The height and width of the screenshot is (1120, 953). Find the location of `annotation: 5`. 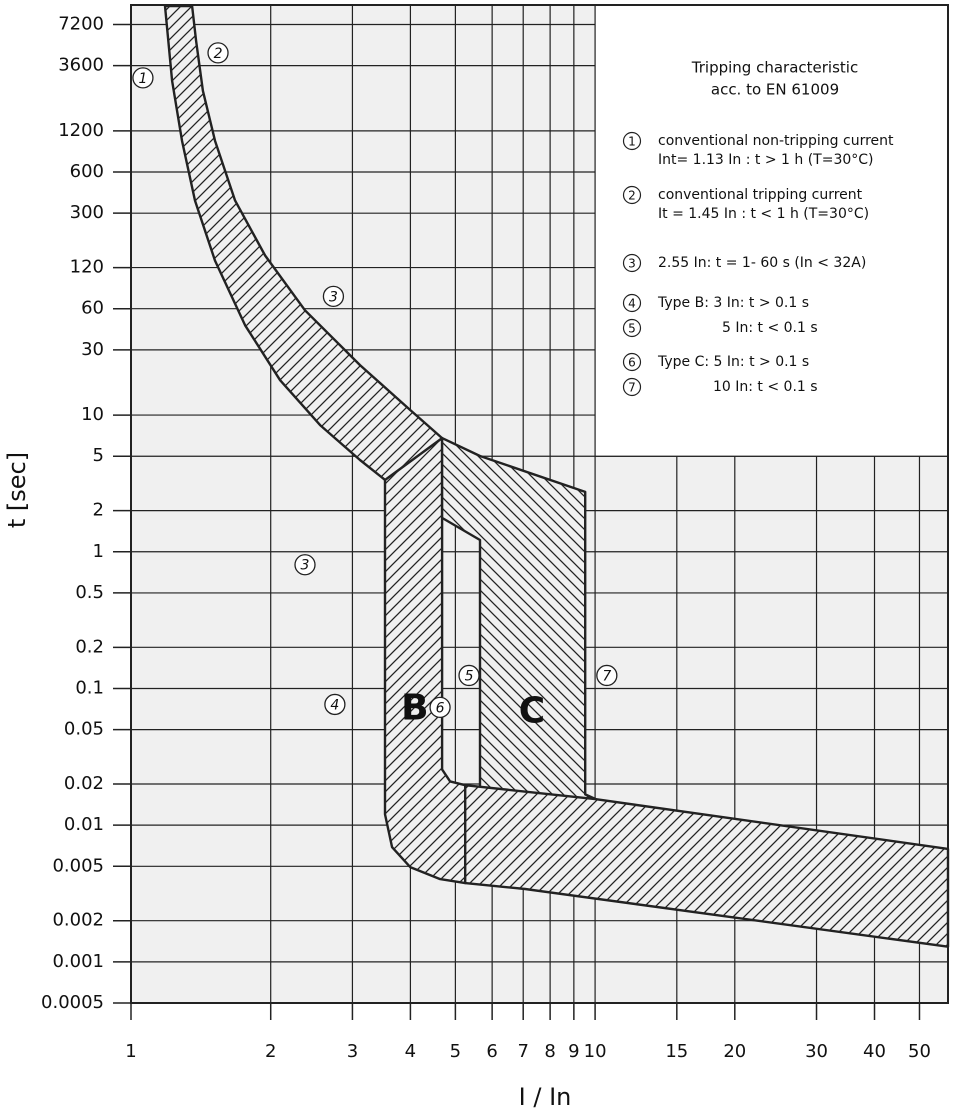

annotation: 5 is located at coordinates (469, 676).